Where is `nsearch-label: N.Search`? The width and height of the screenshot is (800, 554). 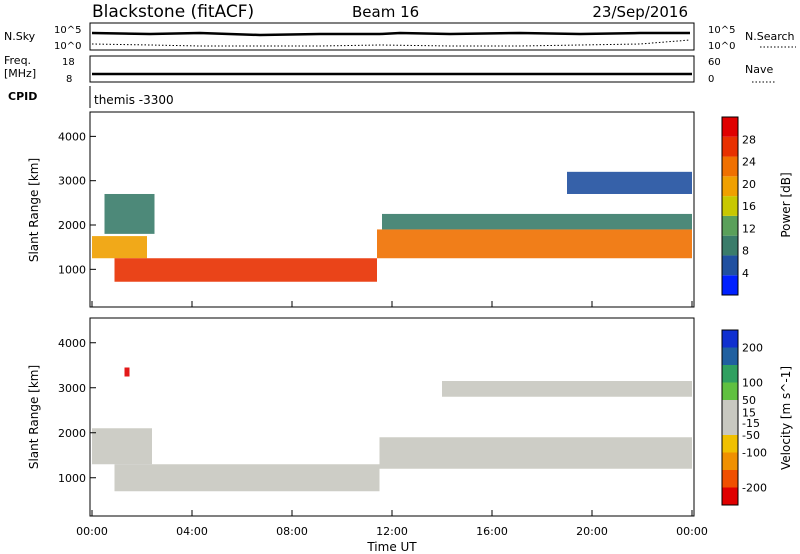
nsearch-label: N.Search is located at coordinates (770, 36).